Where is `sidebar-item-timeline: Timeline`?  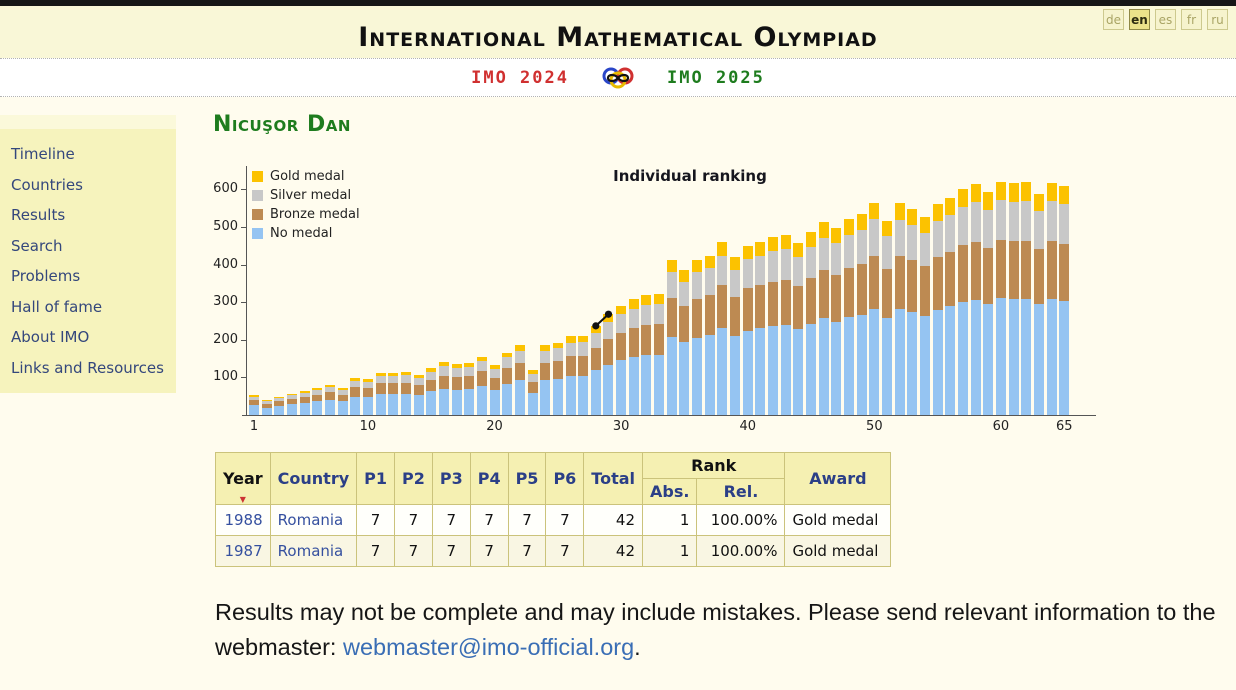 sidebar-item-timeline: Timeline is located at coordinates (43, 154).